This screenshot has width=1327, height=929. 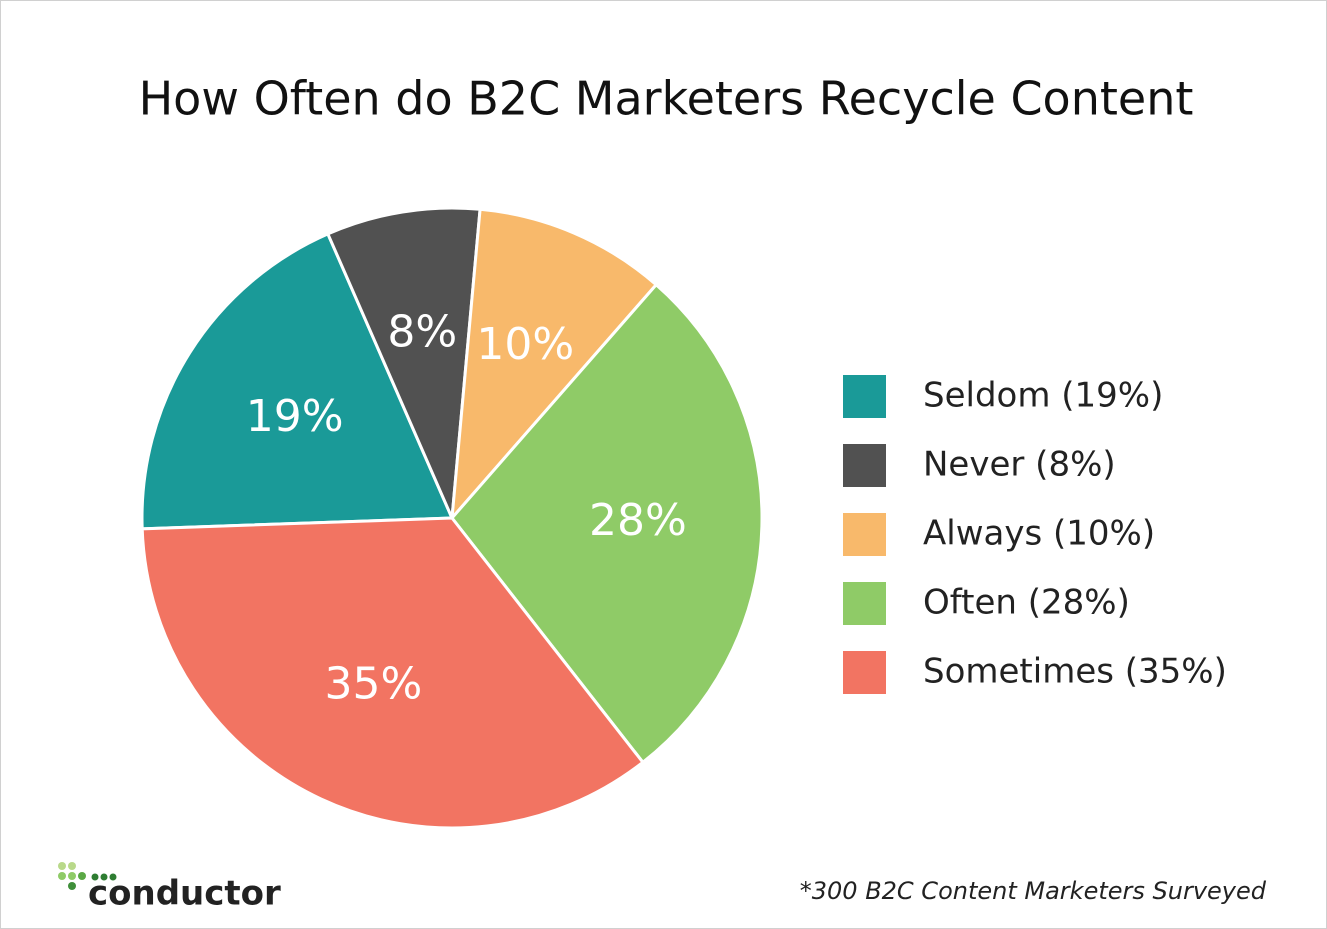 I want to click on data-label: 19%, so click(x=295, y=416).